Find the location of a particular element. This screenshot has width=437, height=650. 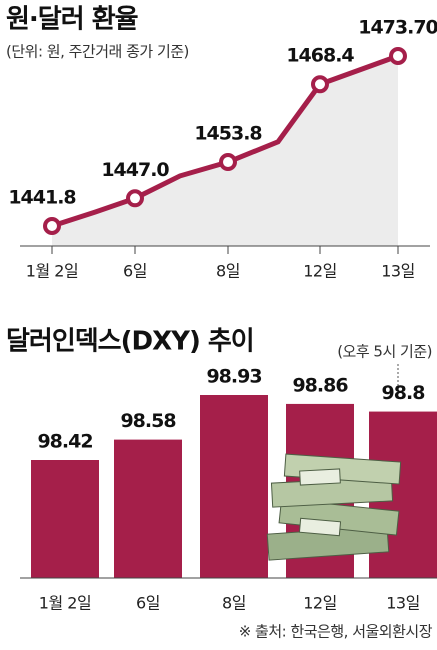

money-illustration is located at coordinates (334, 507).